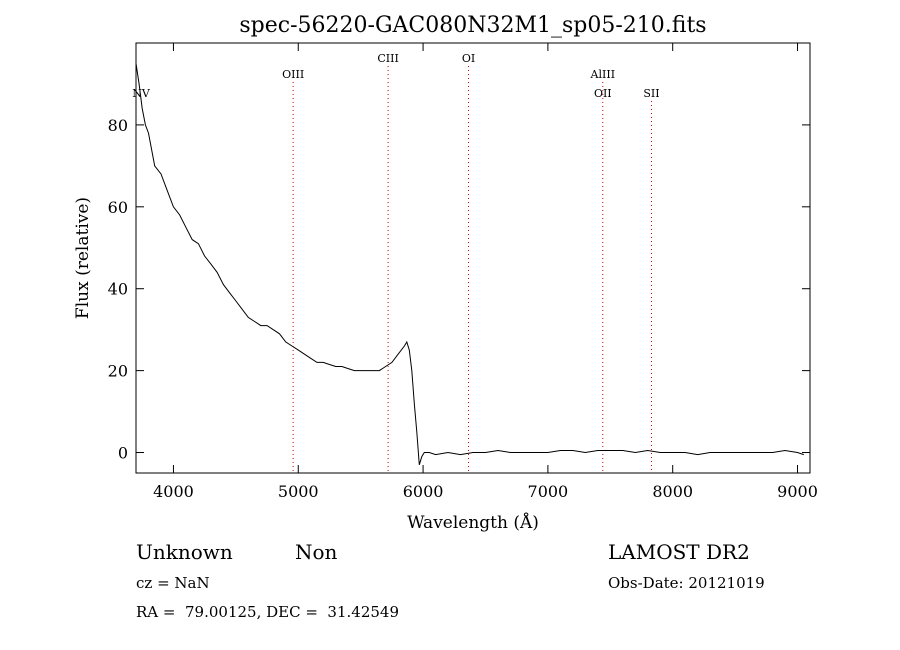  I want to click on line-marker-label: OII, so click(603, 93).